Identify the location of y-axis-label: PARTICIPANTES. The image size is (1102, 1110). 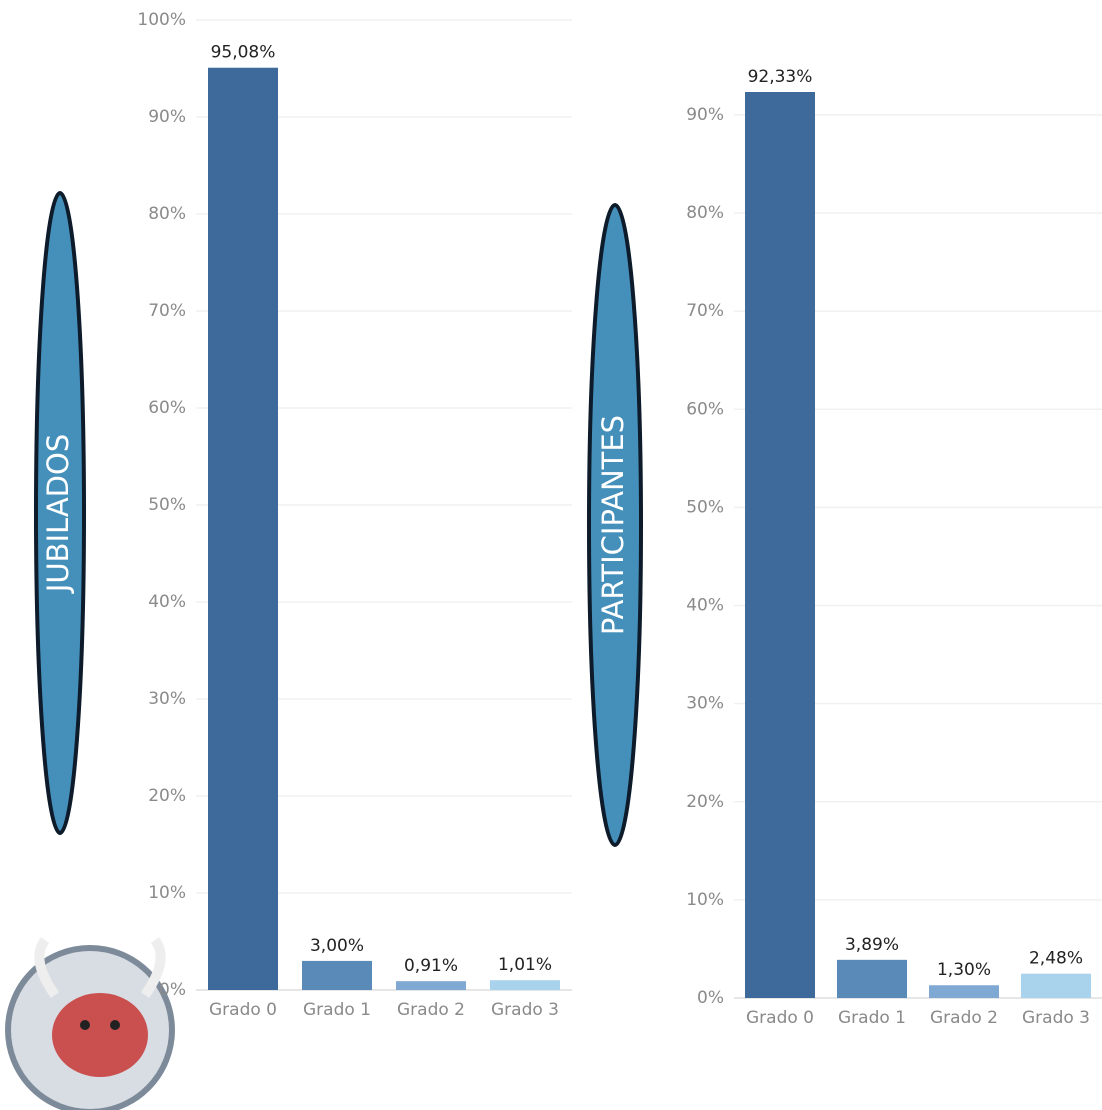
(613, 525).